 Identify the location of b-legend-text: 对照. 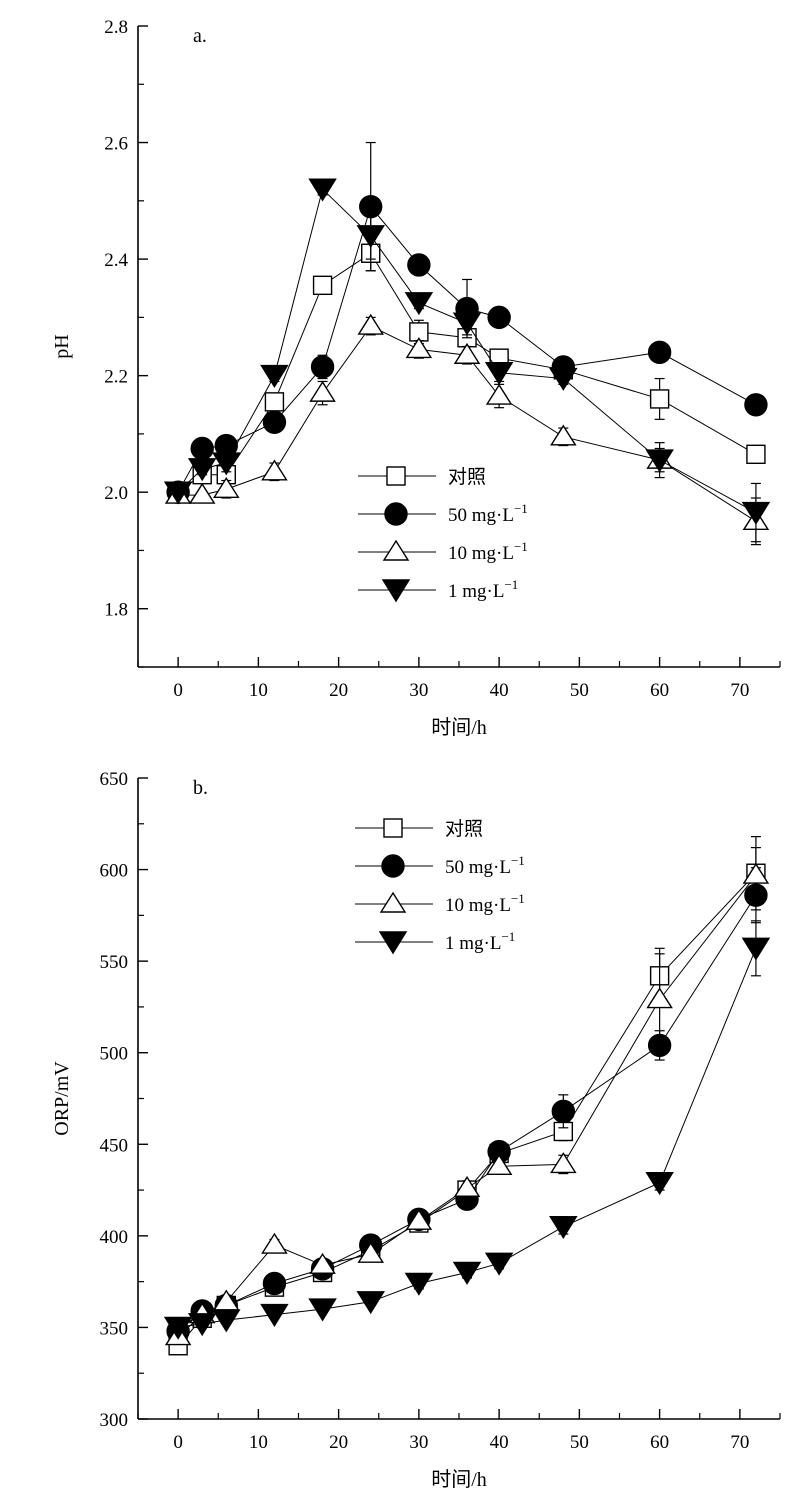
(464, 829).